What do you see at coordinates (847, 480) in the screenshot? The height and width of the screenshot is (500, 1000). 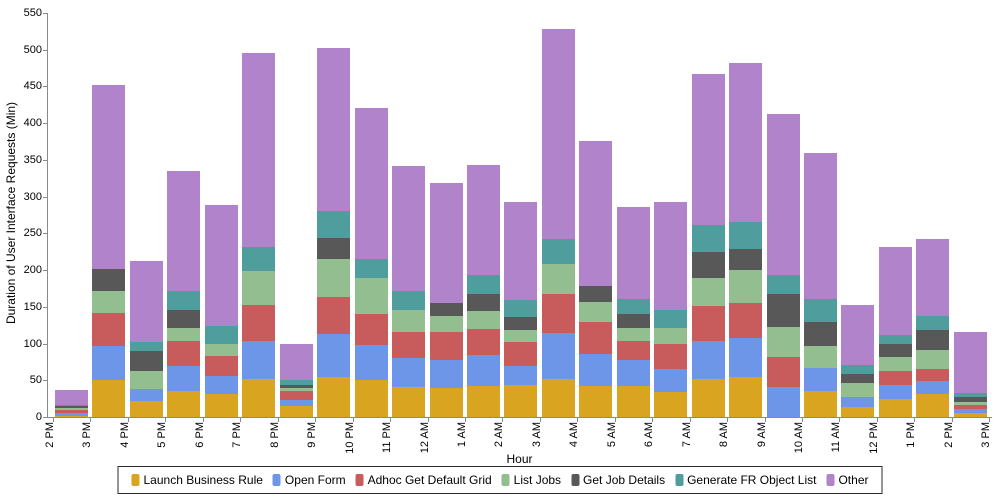 I see `legend-item-other: Other` at bounding box center [847, 480].